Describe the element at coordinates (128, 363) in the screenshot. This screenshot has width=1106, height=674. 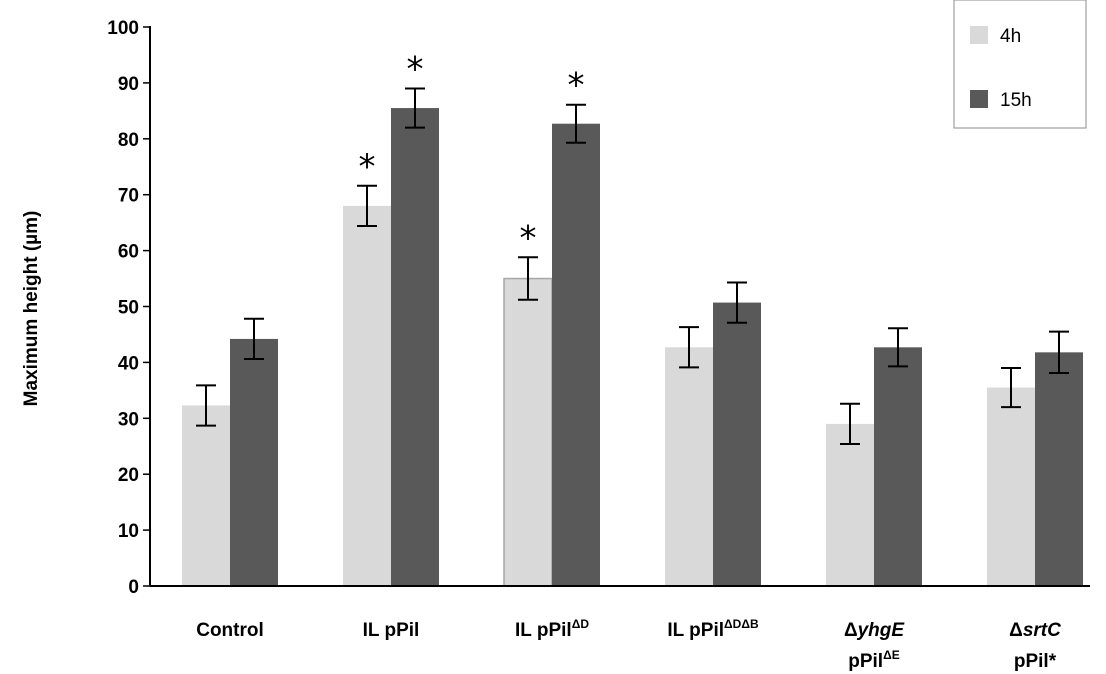
I see `y-tick-label: 40` at that location.